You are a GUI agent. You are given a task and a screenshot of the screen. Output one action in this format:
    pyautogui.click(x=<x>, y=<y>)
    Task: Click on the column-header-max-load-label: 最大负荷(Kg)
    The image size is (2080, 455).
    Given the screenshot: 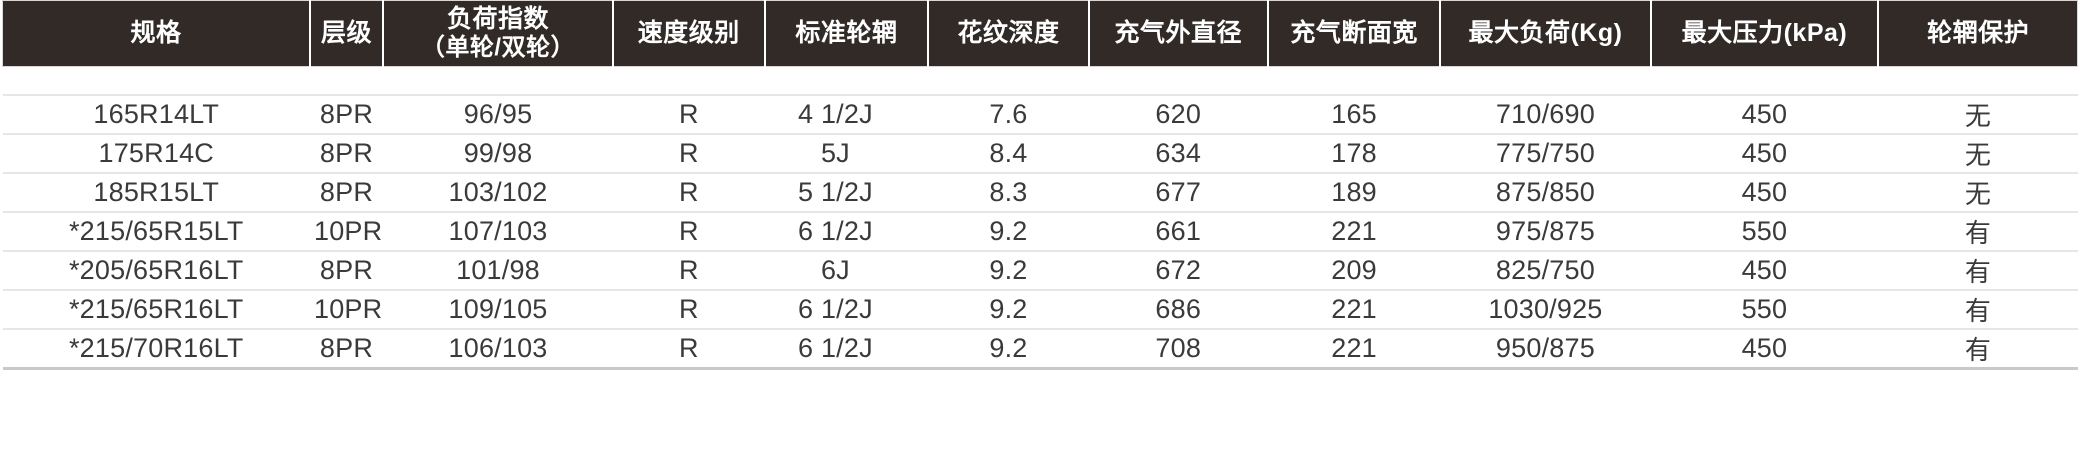 What is the action you would take?
    pyautogui.click(x=1545, y=32)
    